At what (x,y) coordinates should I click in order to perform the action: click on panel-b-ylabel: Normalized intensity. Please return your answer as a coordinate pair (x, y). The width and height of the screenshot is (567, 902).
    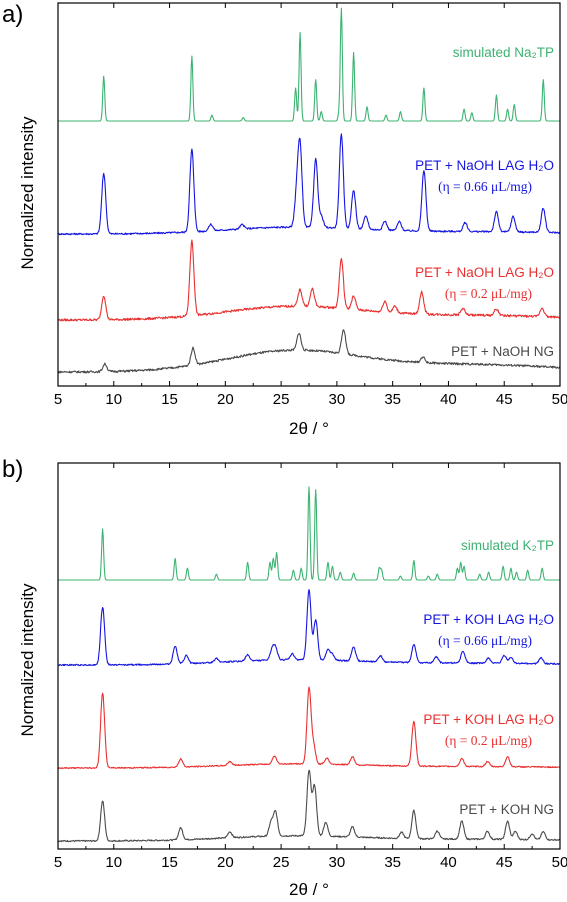
    Looking at the image, I should click on (27, 660).